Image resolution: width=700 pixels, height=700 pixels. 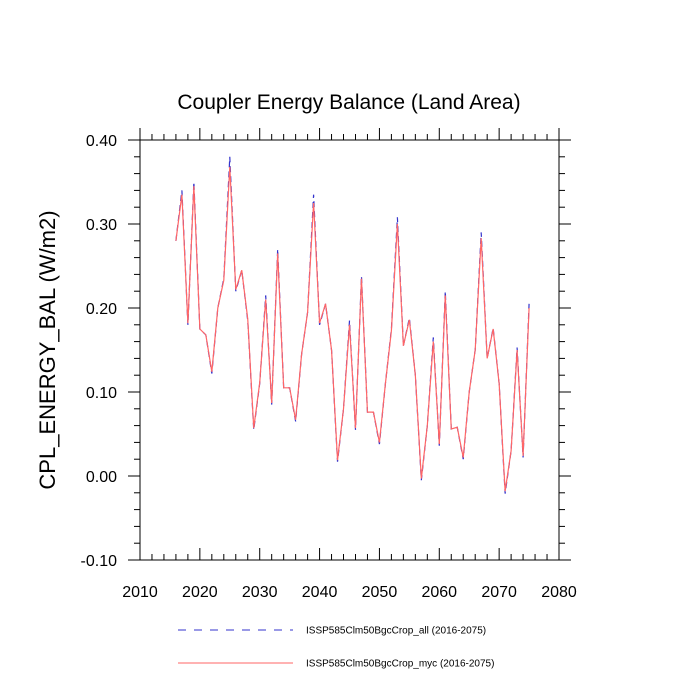 What do you see at coordinates (499, 592) in the screenshot?
I see `x-tick-label: 2070` at bounding box center [499, 592].